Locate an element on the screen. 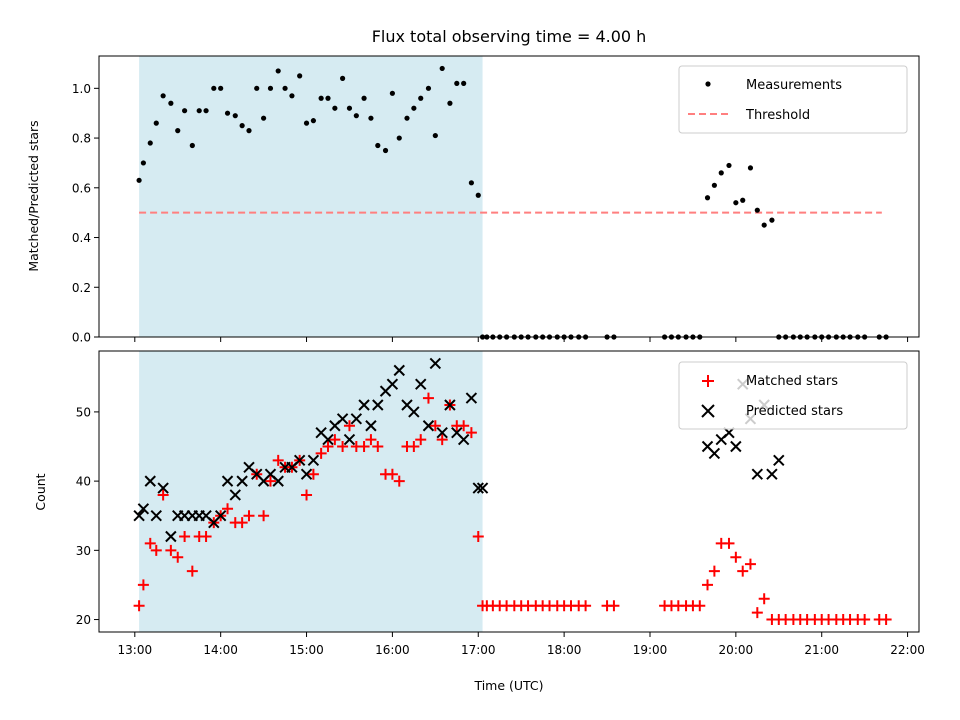 The image size is (960, 720). x-tick-label: 20:00 is located at coordinates (736, 650).